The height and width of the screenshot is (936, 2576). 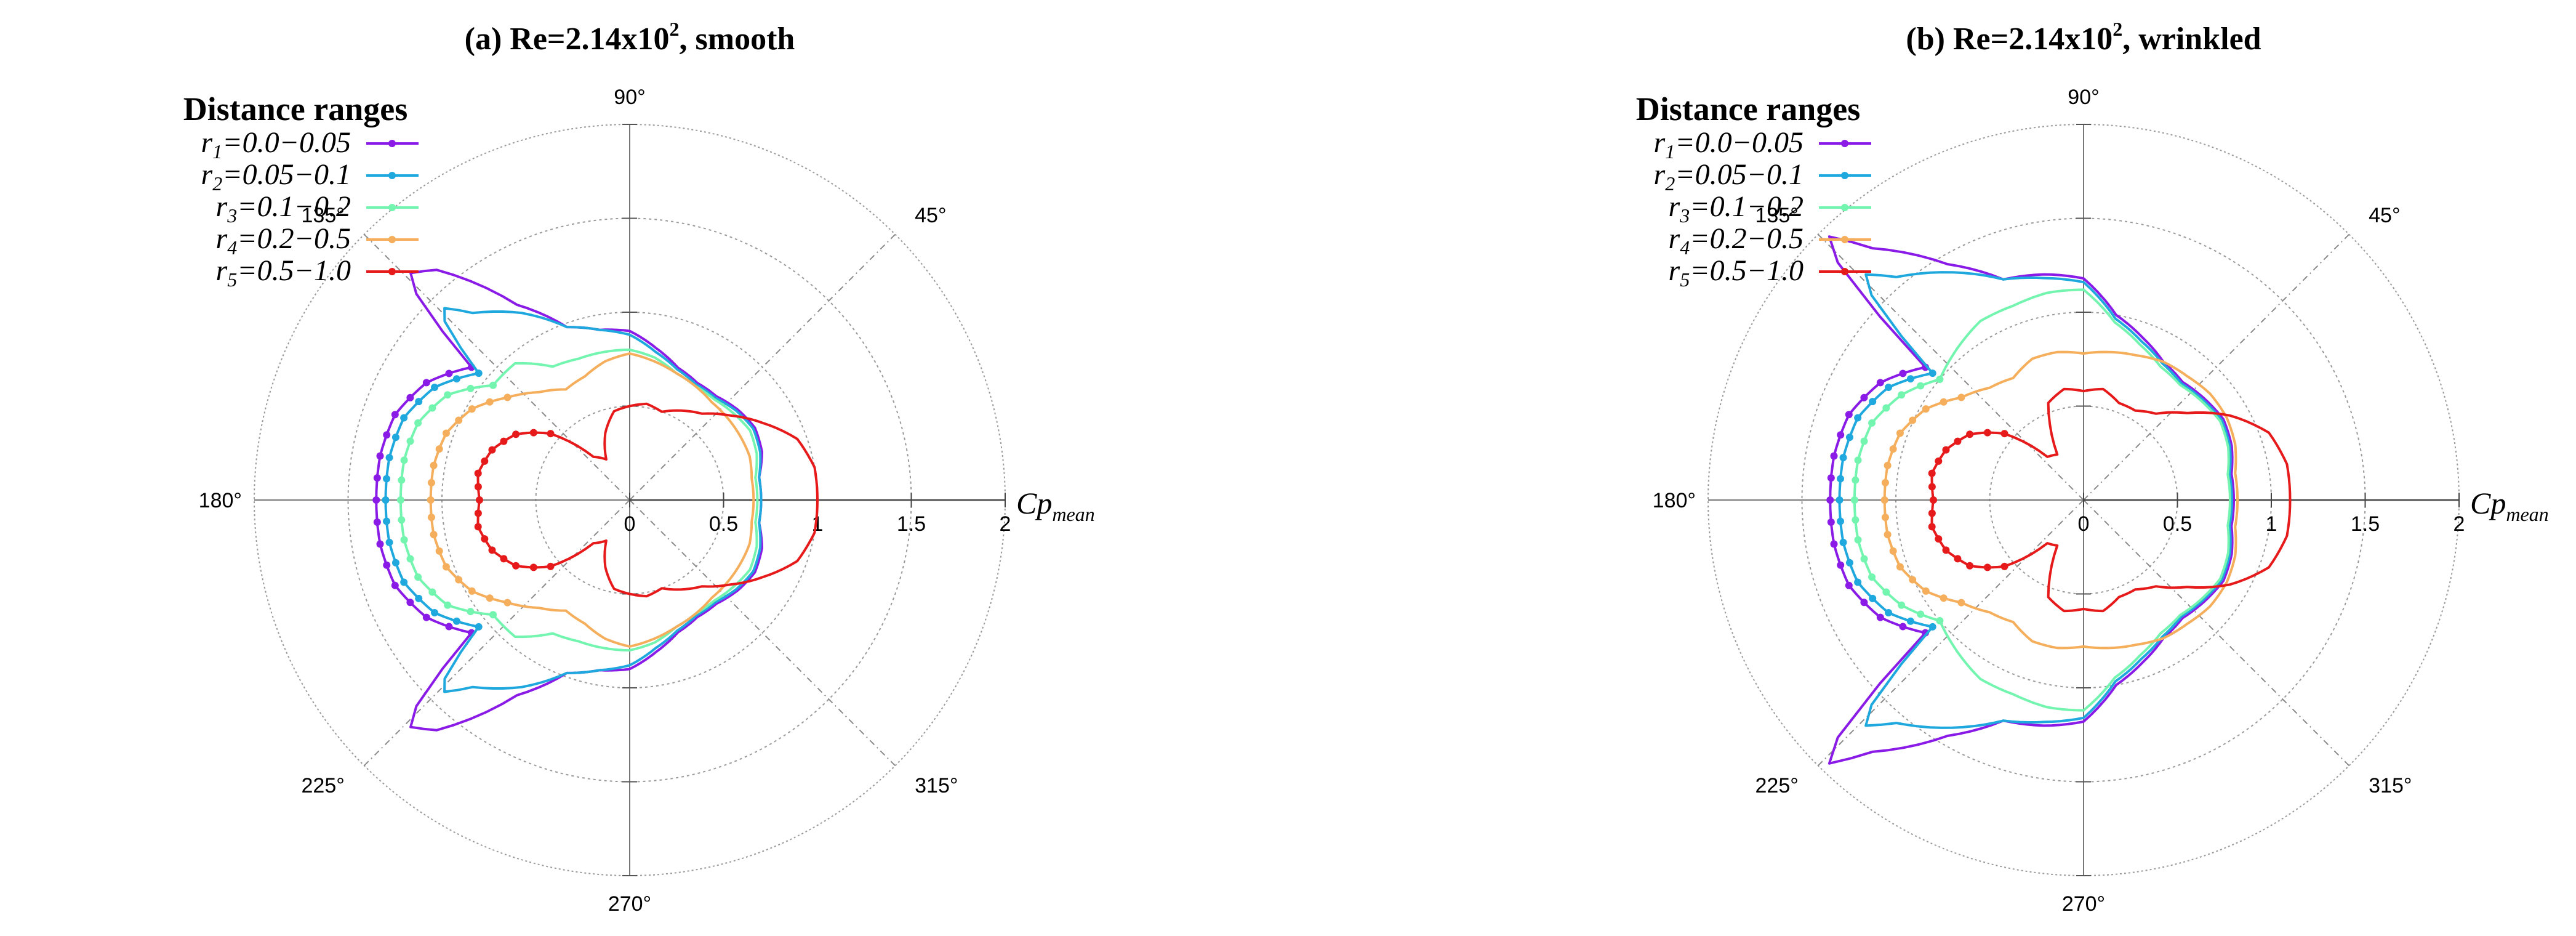 What do you see at coordinates (2390, 785) in the screenshot?
I see `angle-label: 315°` at bounding box center [2390, 785].